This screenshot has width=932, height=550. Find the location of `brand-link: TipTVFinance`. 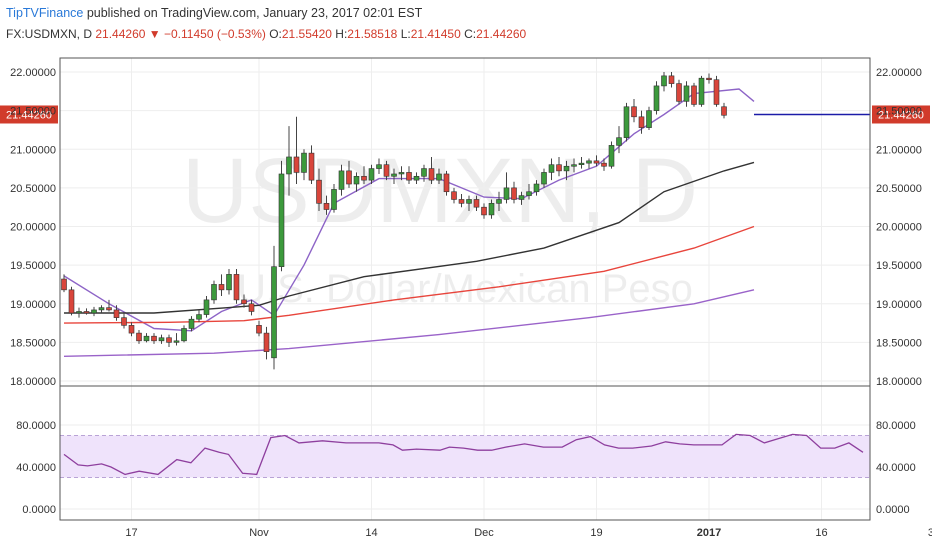

brand-link: TipTVFinance is located at coordinates (45, 13).